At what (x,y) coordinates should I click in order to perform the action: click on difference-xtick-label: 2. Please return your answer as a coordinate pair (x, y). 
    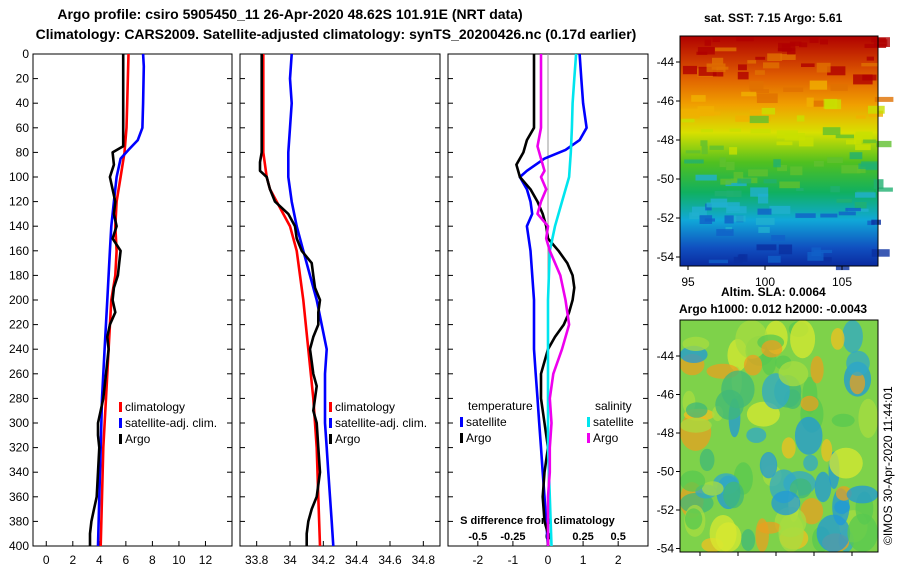
    Looking at the image, I should click on (618, 560).